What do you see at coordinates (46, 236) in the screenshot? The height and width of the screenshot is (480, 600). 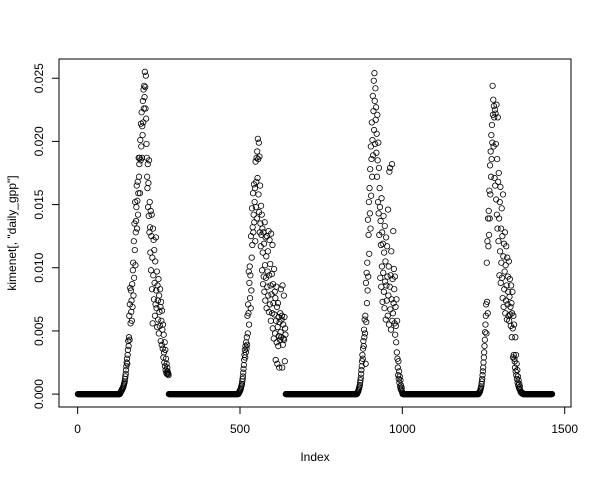 I see `y-axis: 0.000 0.005 0.010 0.015 0.020 0.025` at bounding box center [46, 236].